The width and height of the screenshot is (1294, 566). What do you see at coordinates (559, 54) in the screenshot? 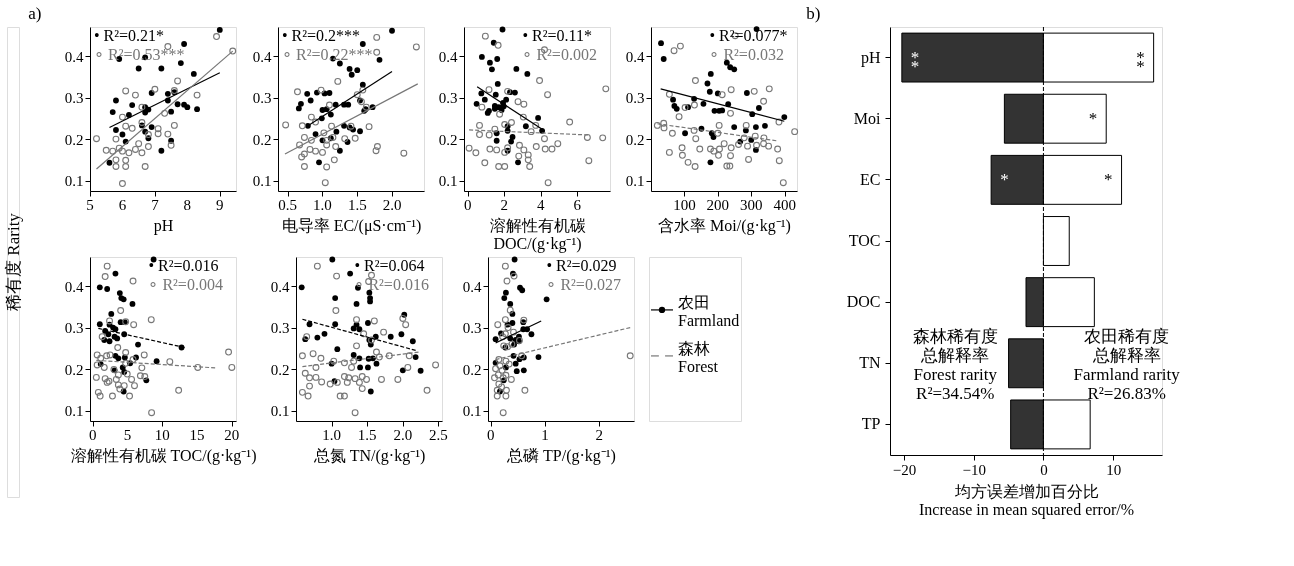
I see `annotation: ∘ R²=0.002` at bounding box center [559, 54].